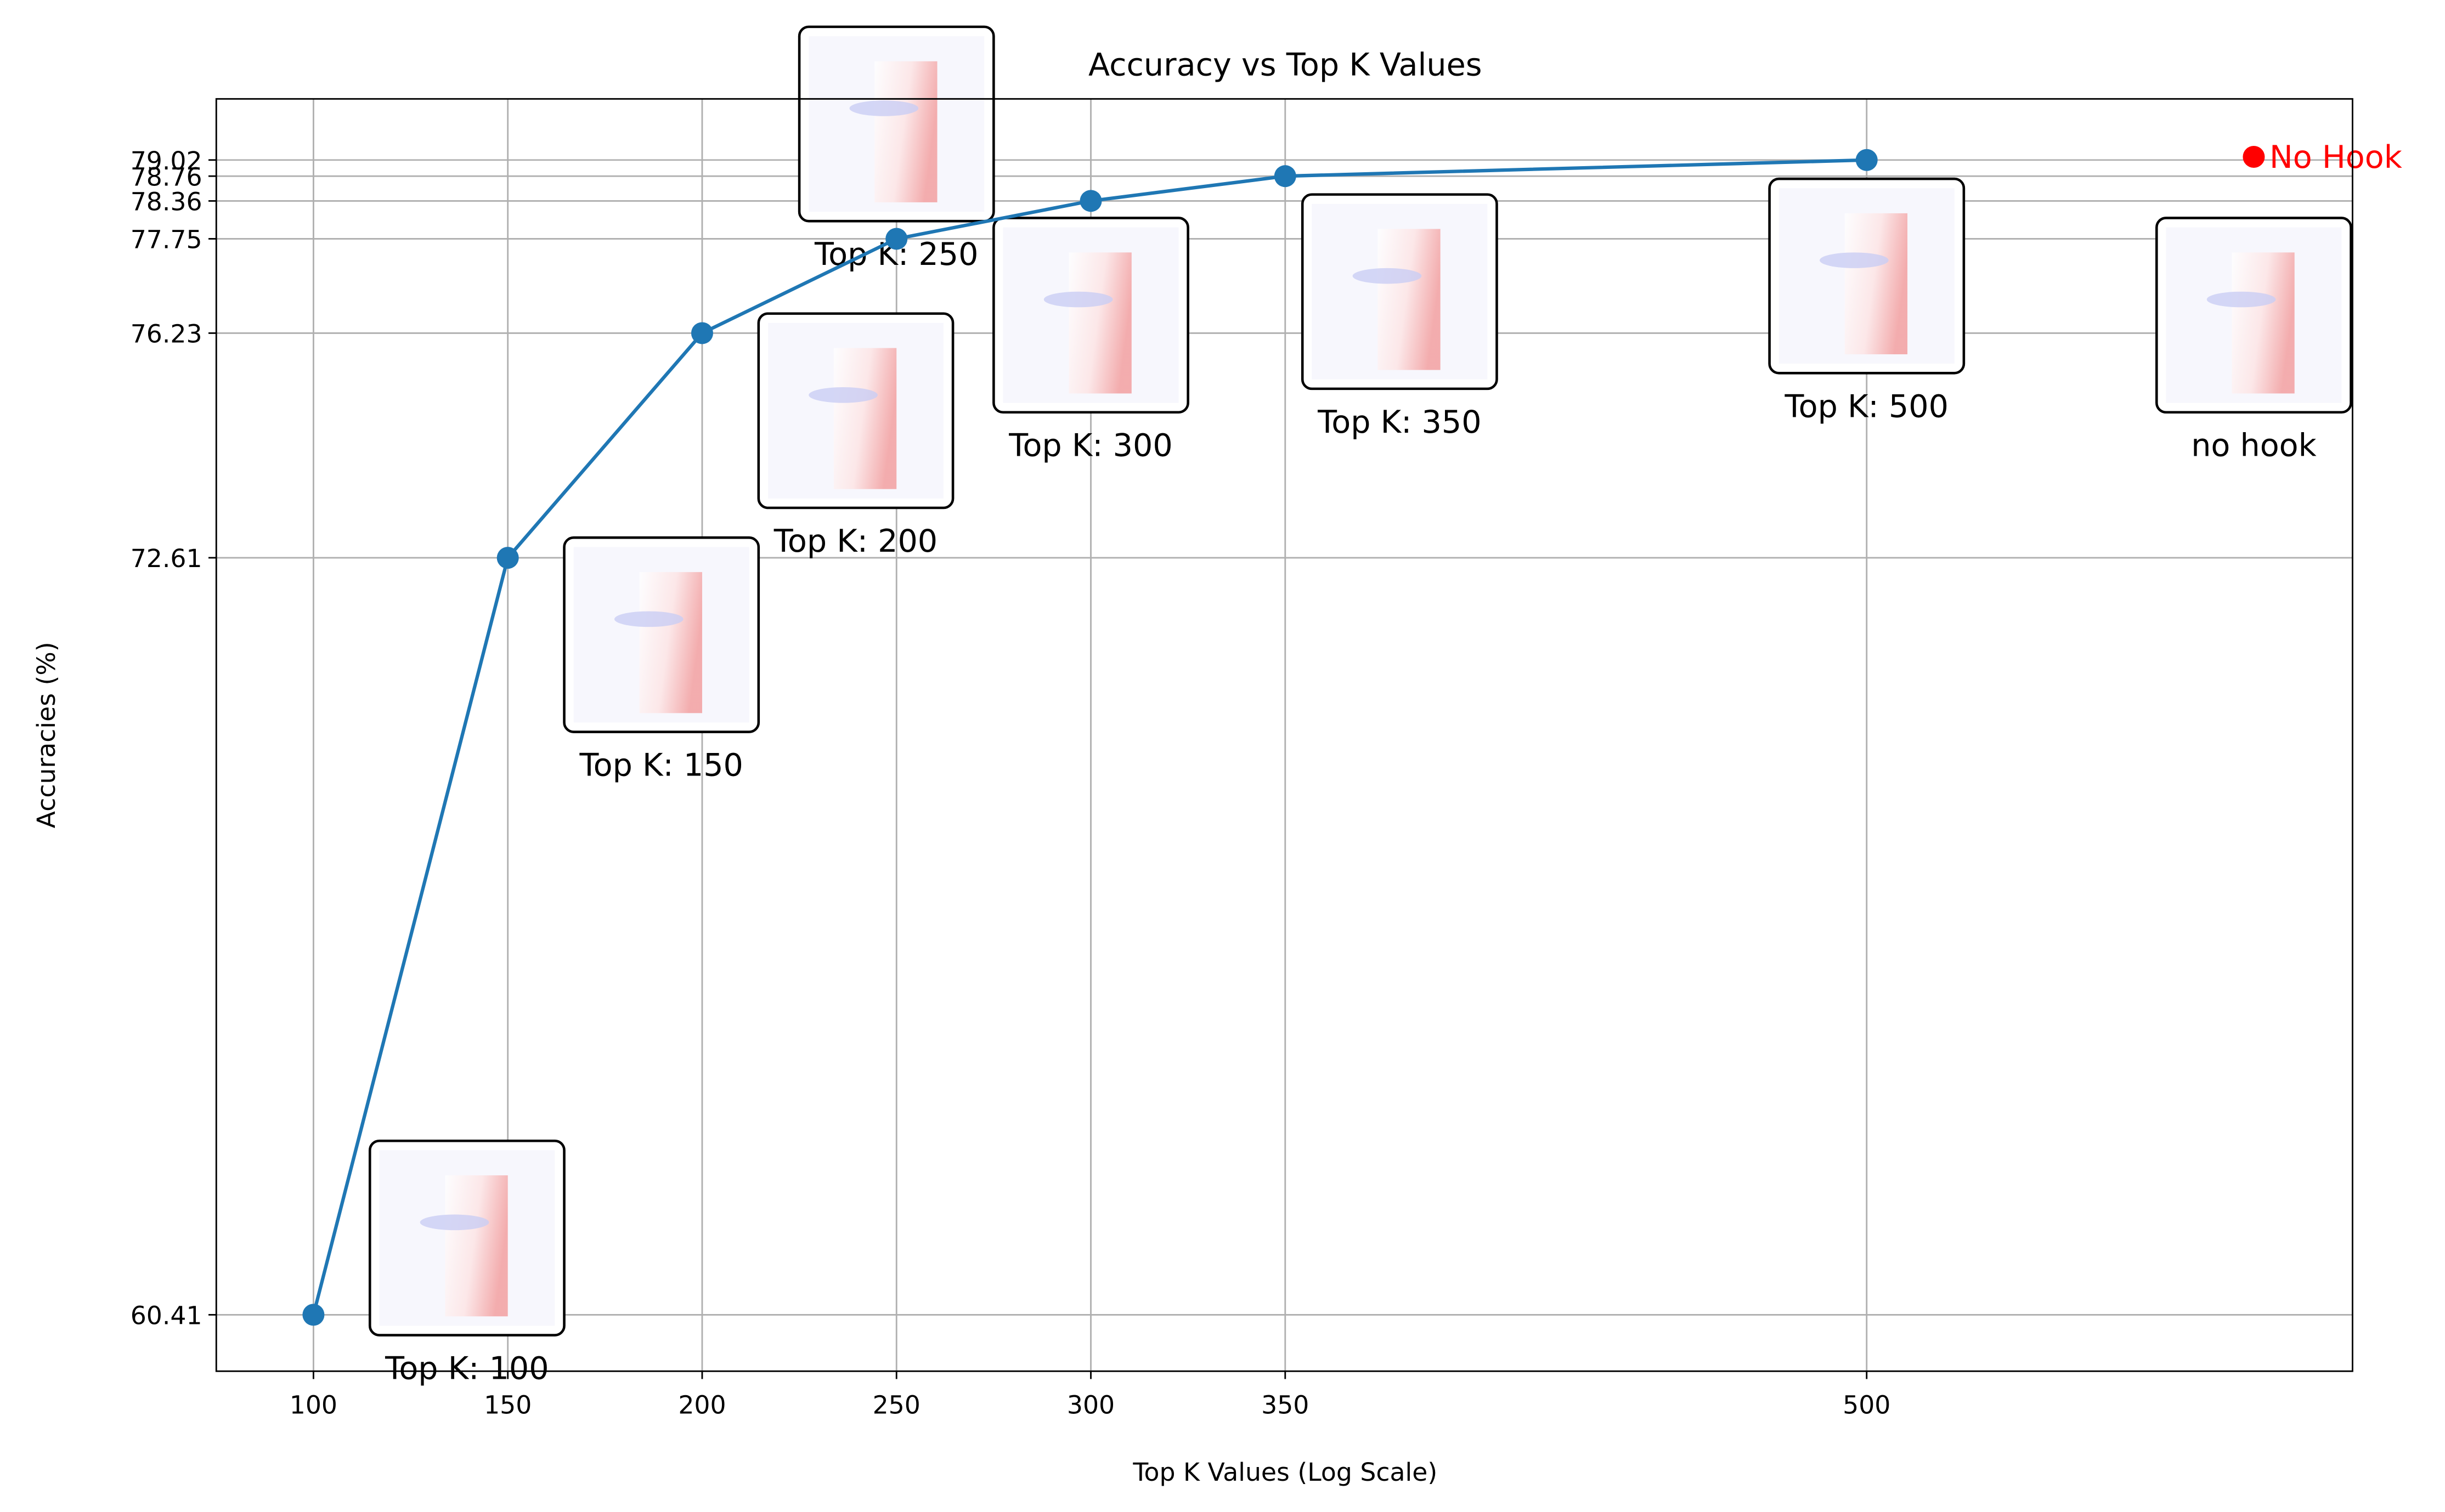 The width and height of the screenshot is (2445, 1512). I want to click on thumbnail-7: Top K: 500, so click(1867, 300).